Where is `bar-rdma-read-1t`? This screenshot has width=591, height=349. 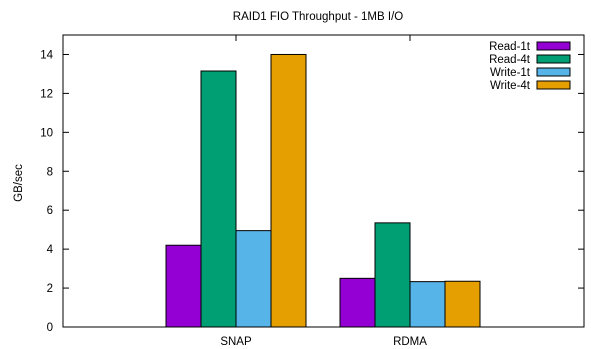 bar-rdma-read-1t is located at coordinates (357, 302).